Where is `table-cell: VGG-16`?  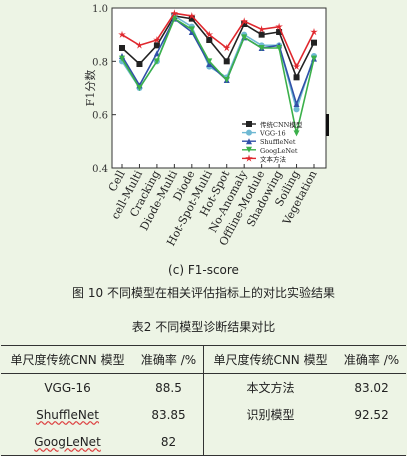
table-cell: VGG-16 is located at coordinates (67, 387).